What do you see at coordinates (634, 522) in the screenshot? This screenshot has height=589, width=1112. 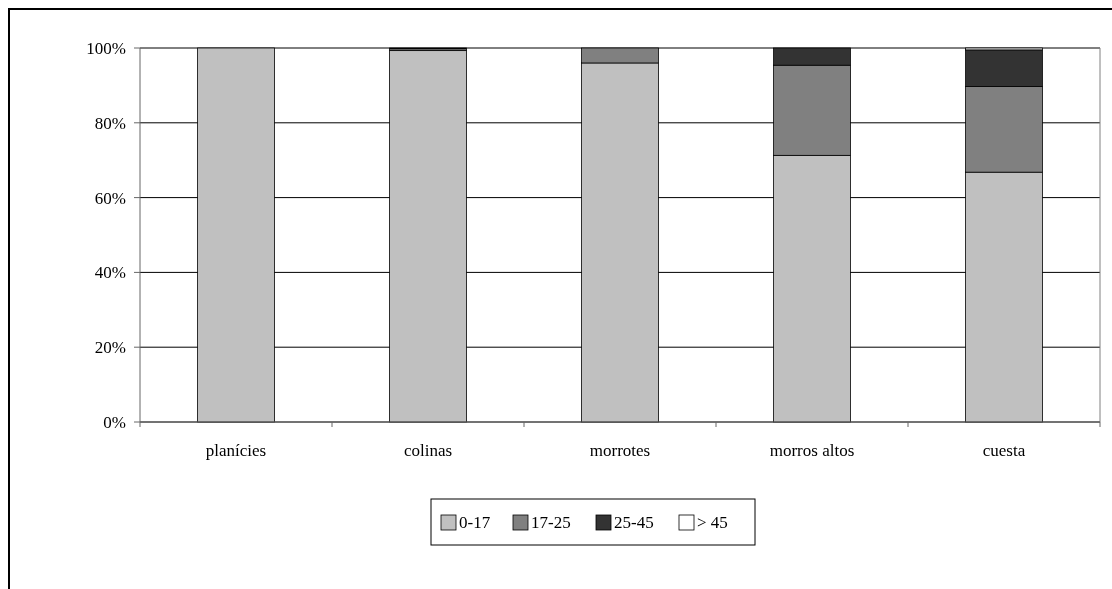 I see `legend-label: 25-45` at bounding box center [634, 522].